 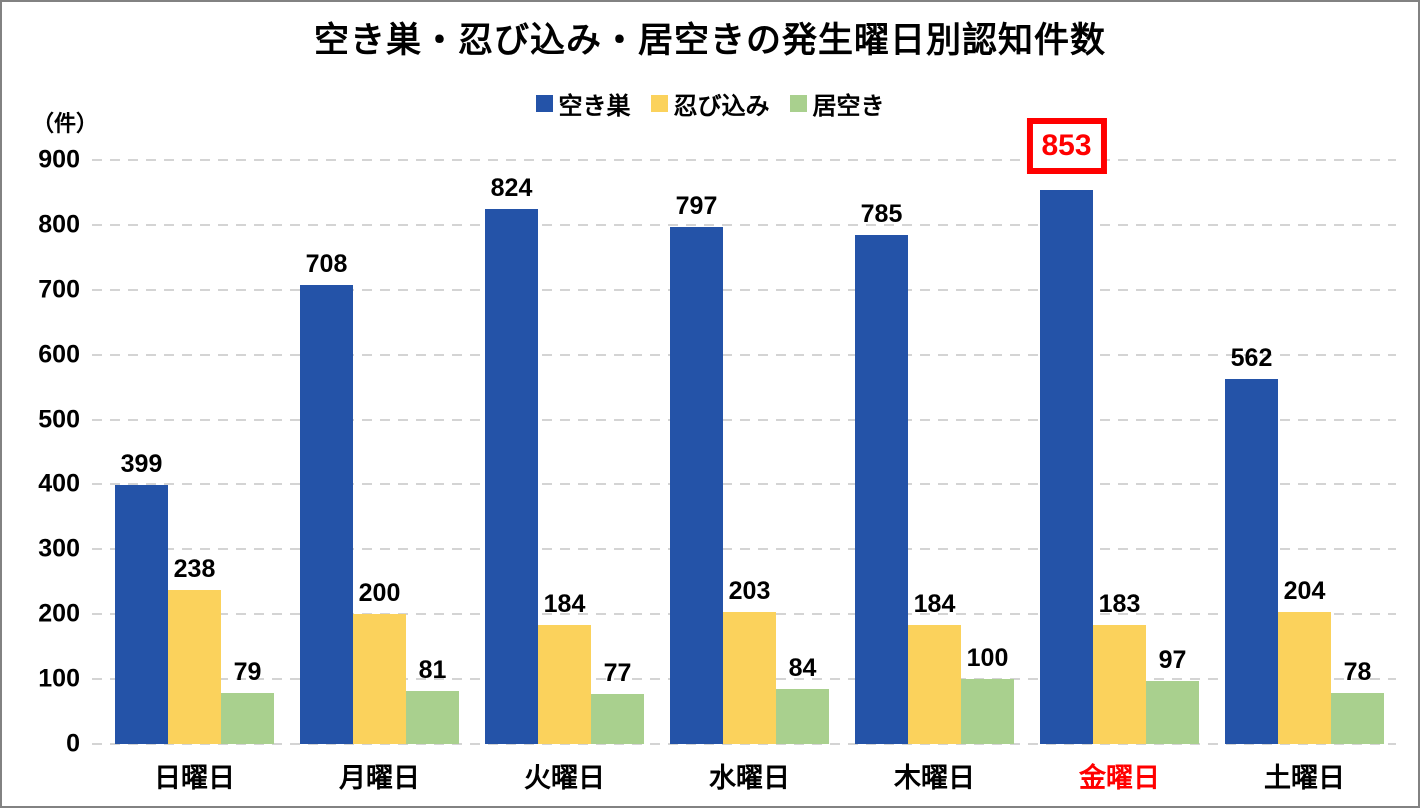 What do you see at coordinates (59, 548) in the screenshot?
I see `y-axis-tick-300: 300` at bounding box center [59, 548].